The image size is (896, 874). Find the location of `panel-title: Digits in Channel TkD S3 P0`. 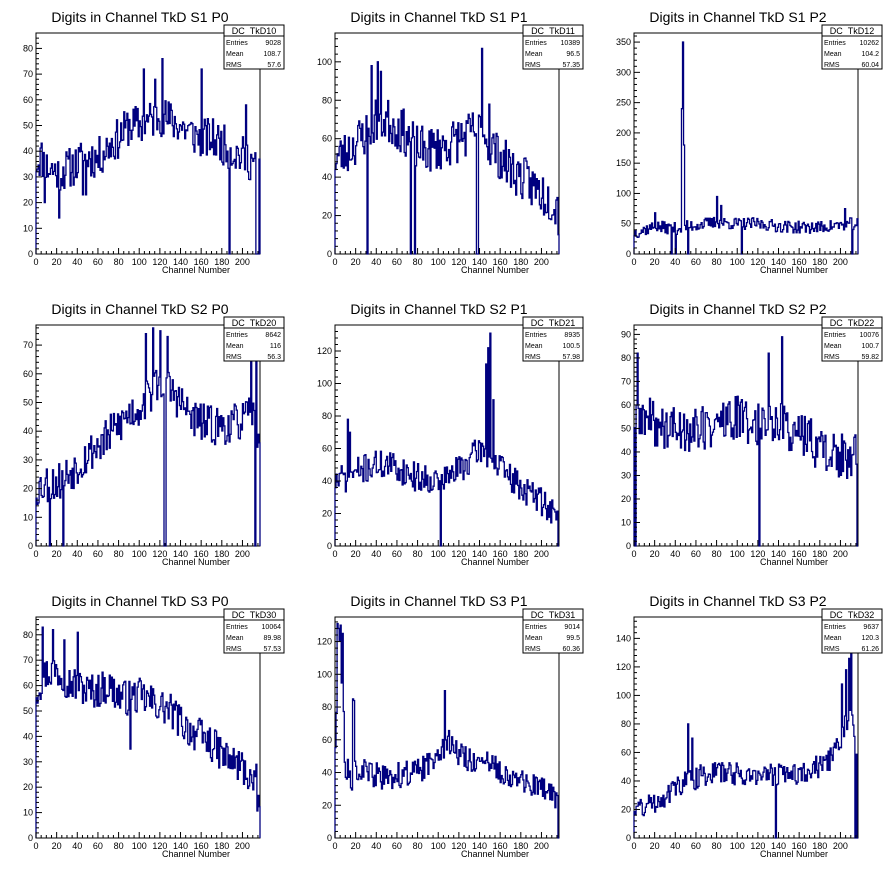

panel-title: Digits in Channel TkD S3 P0 is located at coordinates (139, 601).